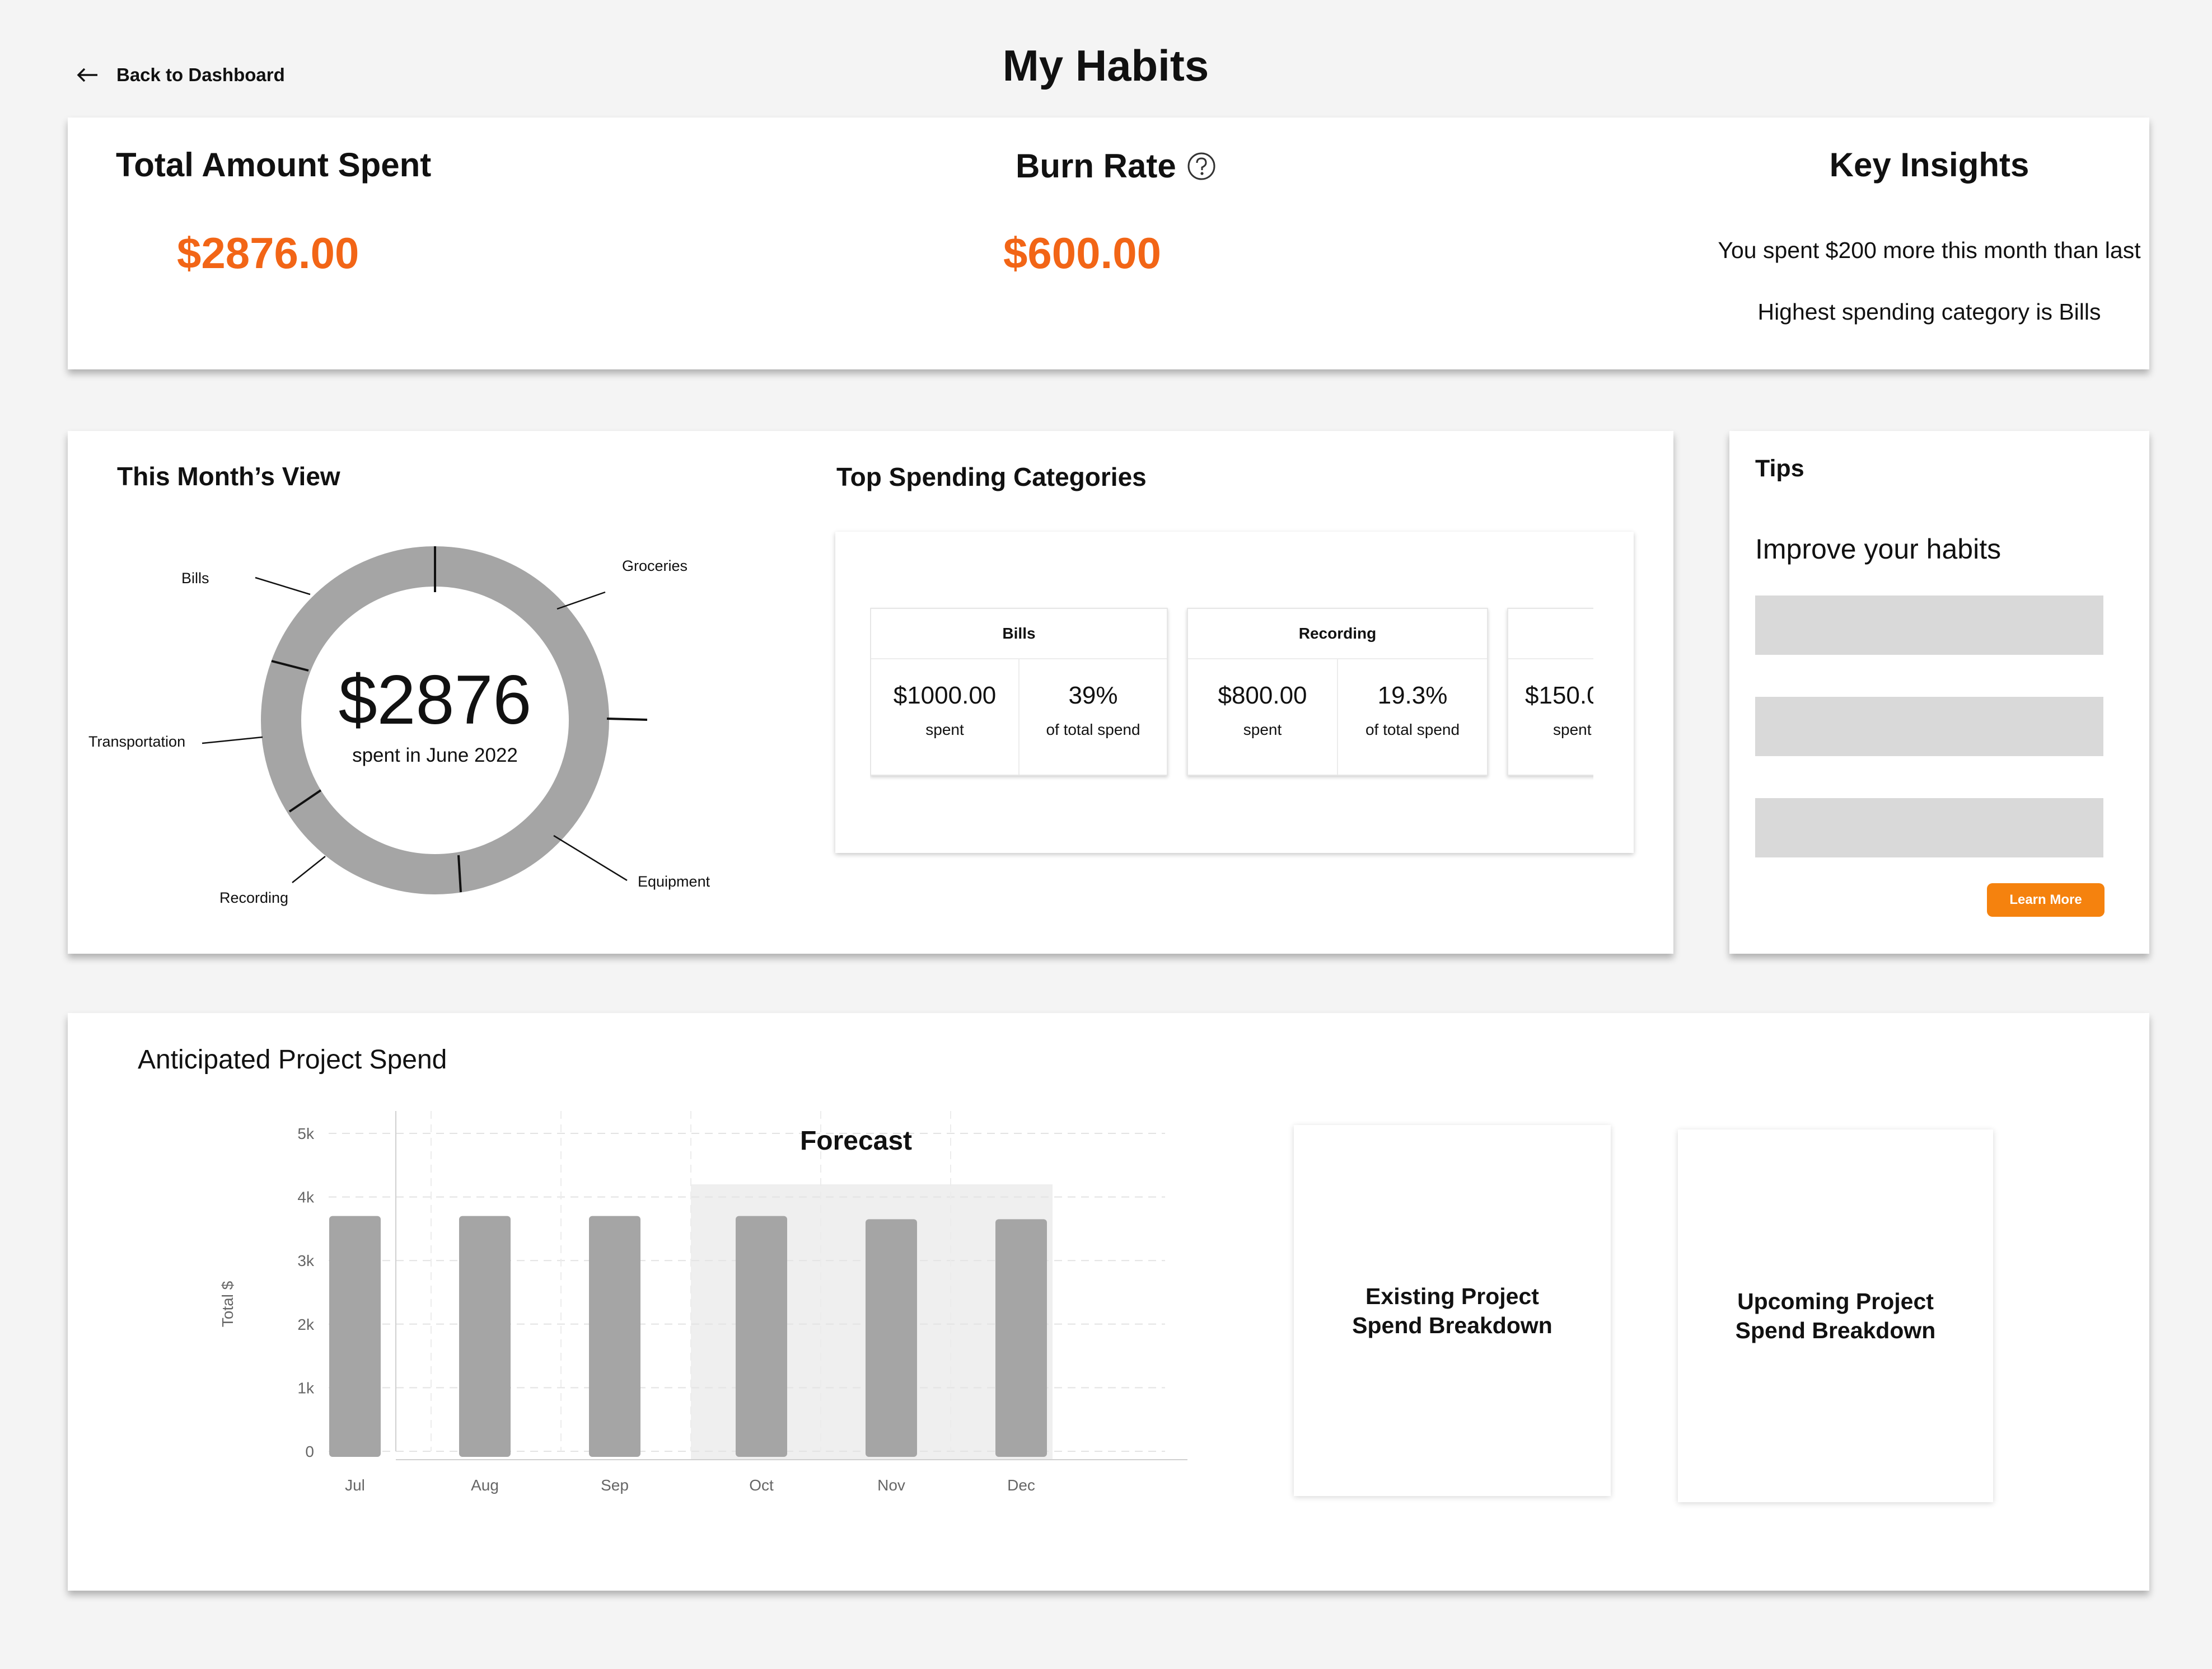  What do you see at coordinates (268, 253) in the screenshot?
I see `total-amount-value: $2876.00` at bounding box center [268, 253].